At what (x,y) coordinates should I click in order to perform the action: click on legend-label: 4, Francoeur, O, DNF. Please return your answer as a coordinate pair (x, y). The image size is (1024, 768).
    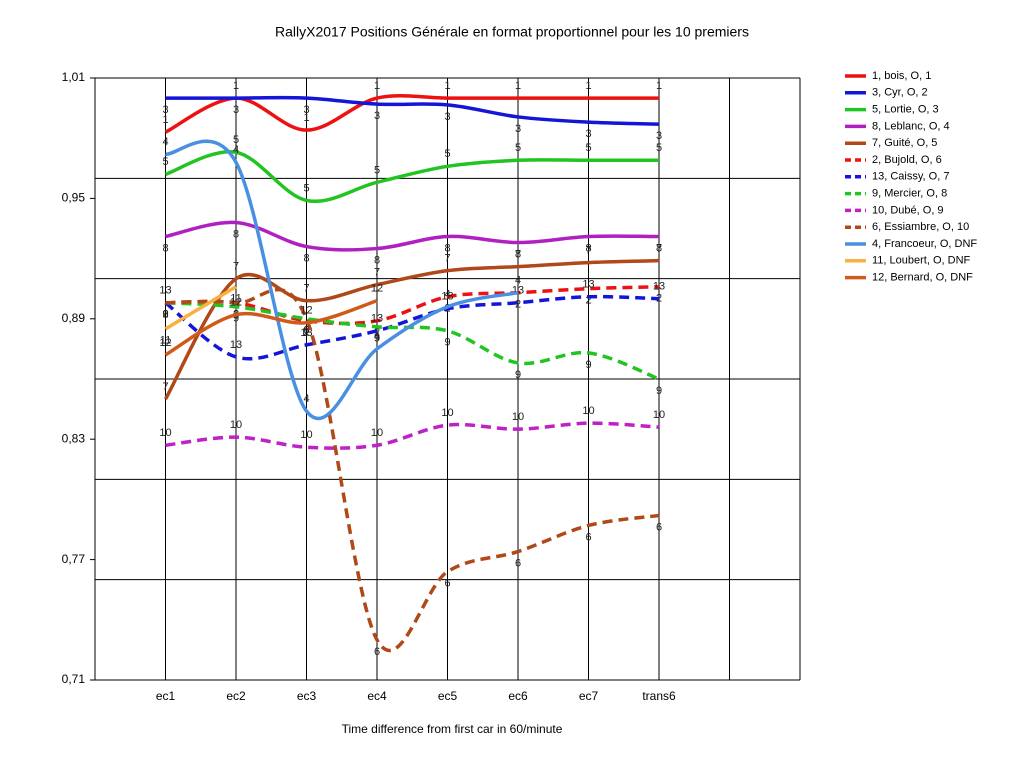
    Looking at the image, I should click on (924, 244).